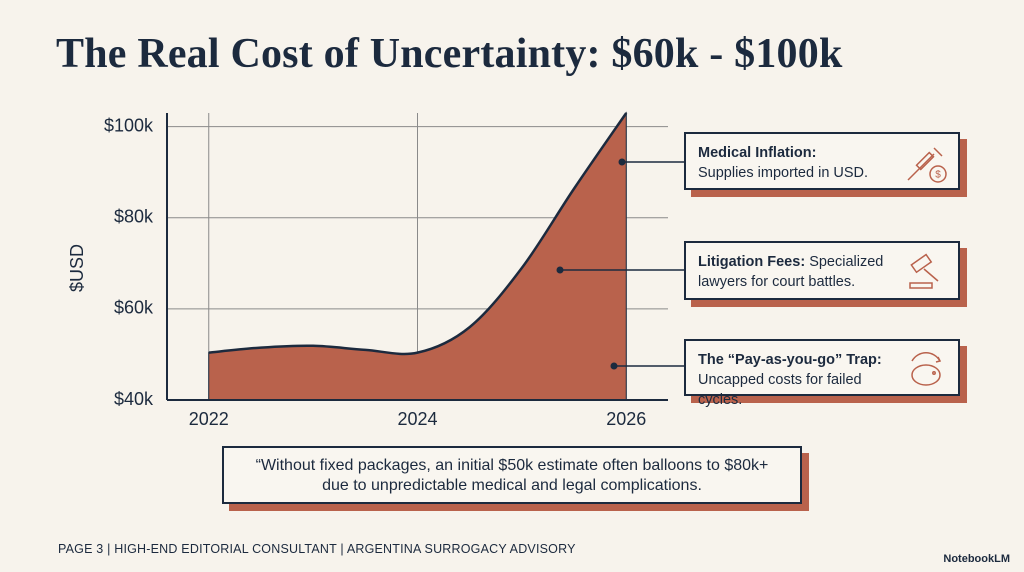 The image size is (1024, 572). Describe the element at coordinates (752, 262) in the screenshot. I see `callout-title: Litigation Fees:` at that location.